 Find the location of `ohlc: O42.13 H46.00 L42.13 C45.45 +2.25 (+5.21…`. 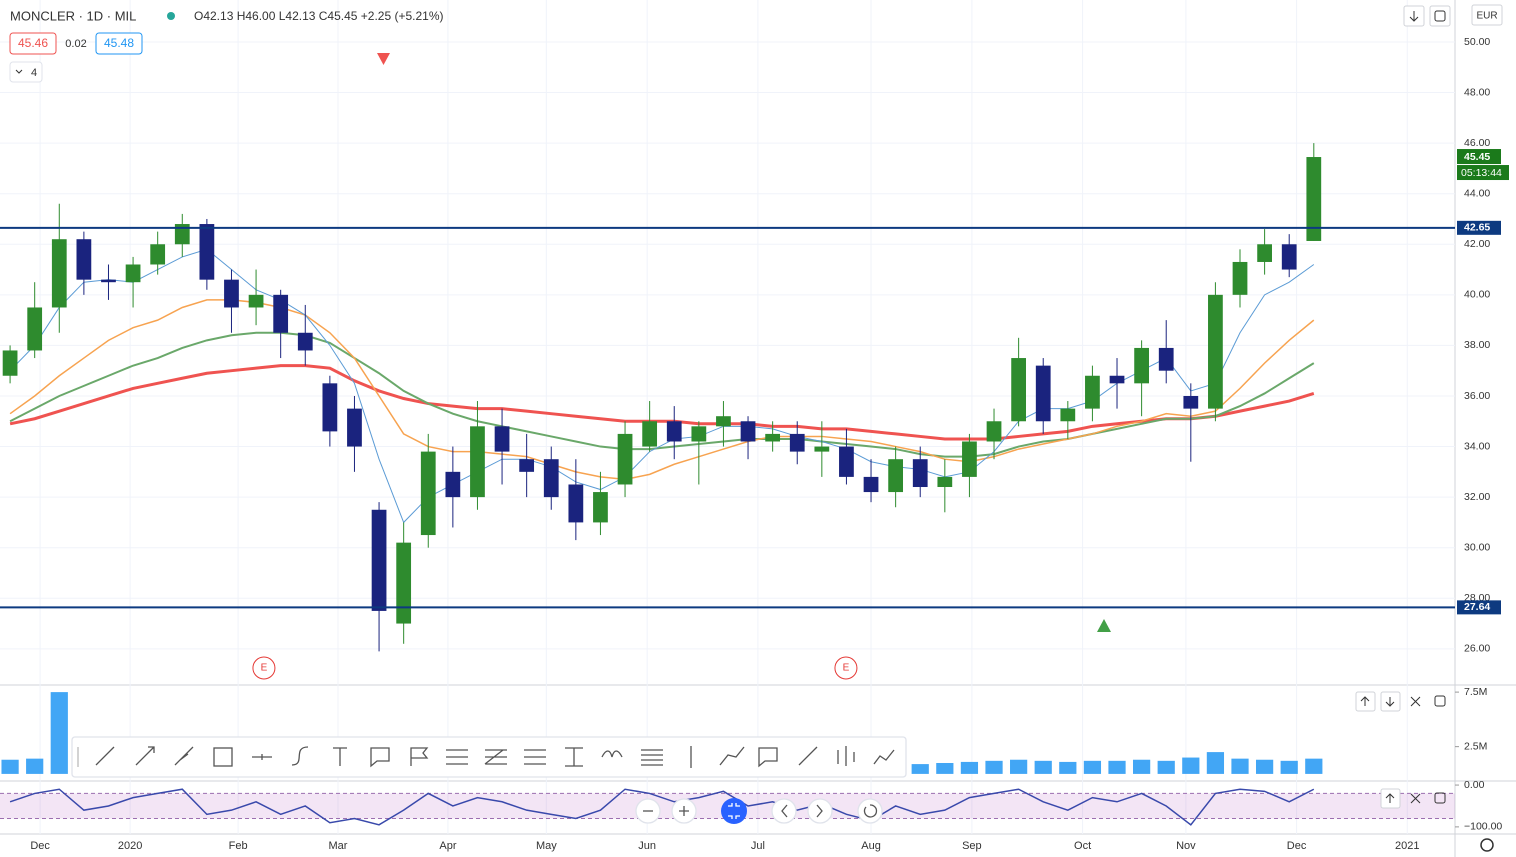

ohlc: O42.13 H46.00 L42.13 C45.45 +2.25 (+5.21… is located at coordinates (319, 16).